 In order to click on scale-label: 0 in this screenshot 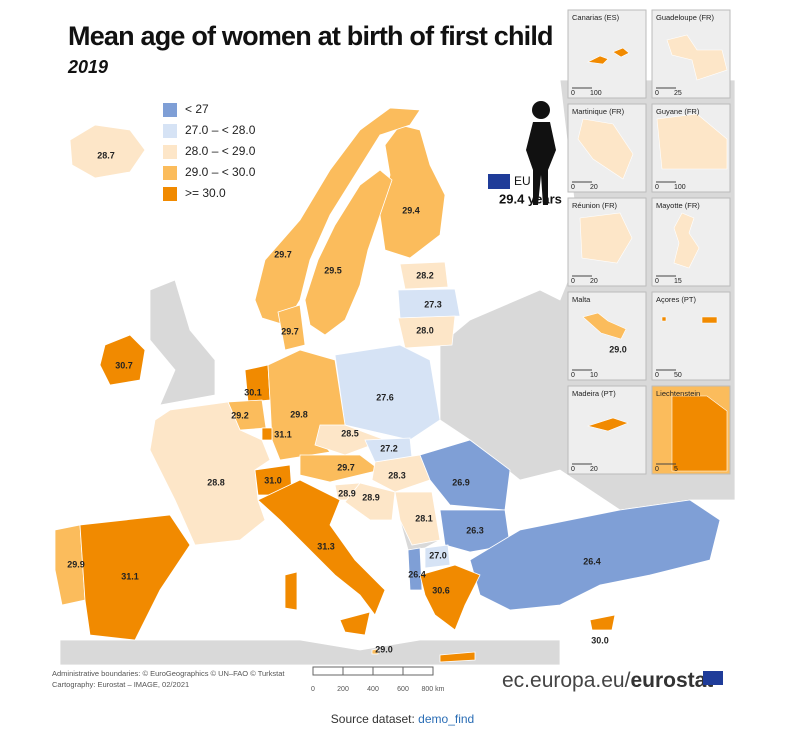, I will do `click(313, 689)`.